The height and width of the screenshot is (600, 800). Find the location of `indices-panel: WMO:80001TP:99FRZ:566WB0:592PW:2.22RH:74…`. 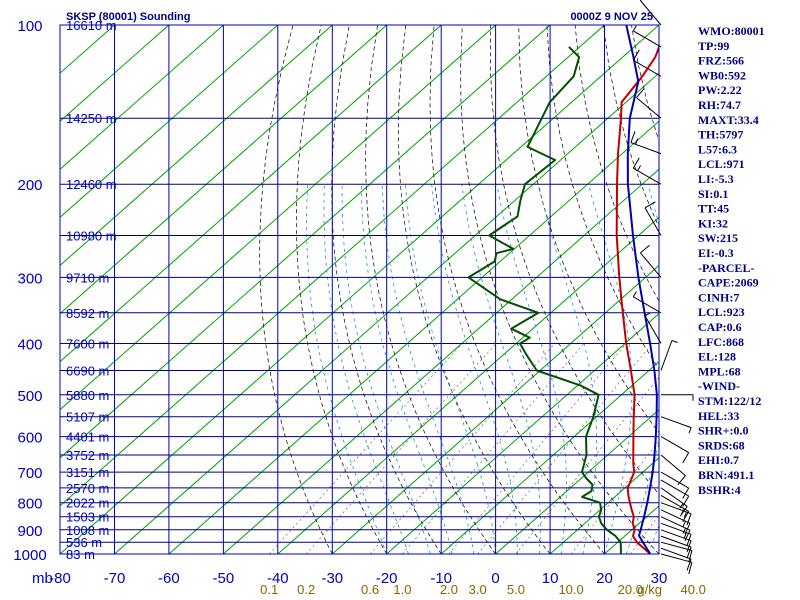

indices-panel: WMO:80001TP:99FRZ:566WB0:592PW:2.22RH:74… is located at coordinates (731, 260).